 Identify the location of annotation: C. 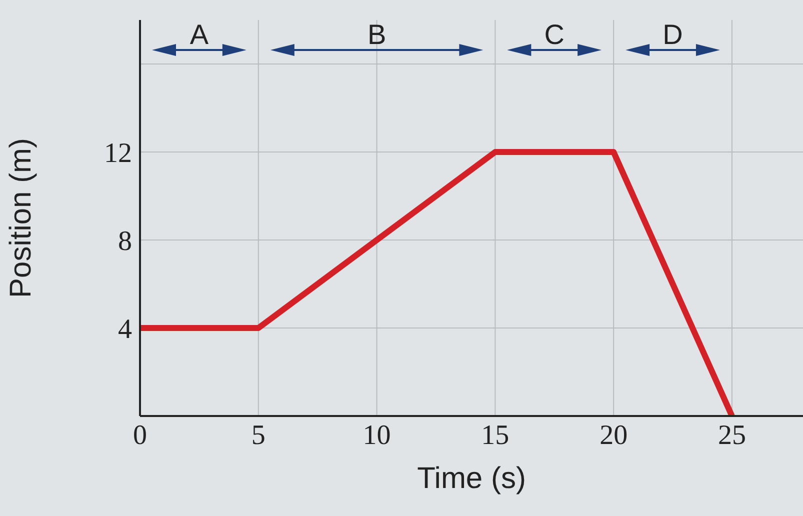
(554, 34).